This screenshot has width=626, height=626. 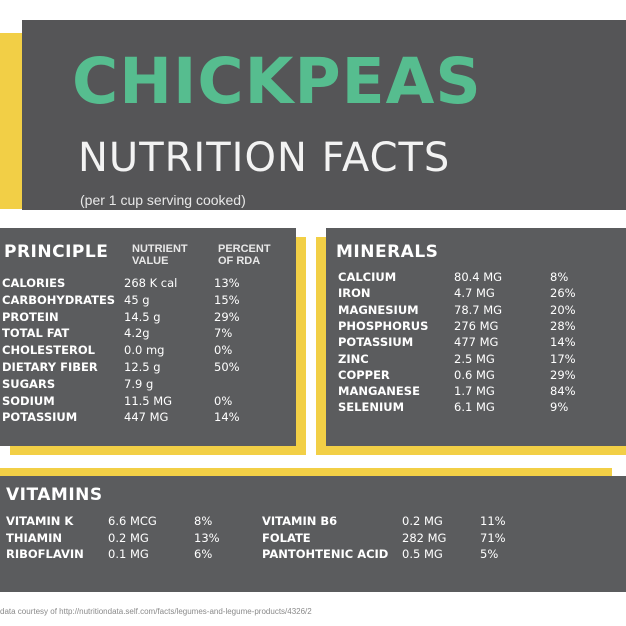 What do you see at coordinates (48, 350) in the screenshot?
I see `row-name: CHOLESTEROL` at bounding box center [48, 350].